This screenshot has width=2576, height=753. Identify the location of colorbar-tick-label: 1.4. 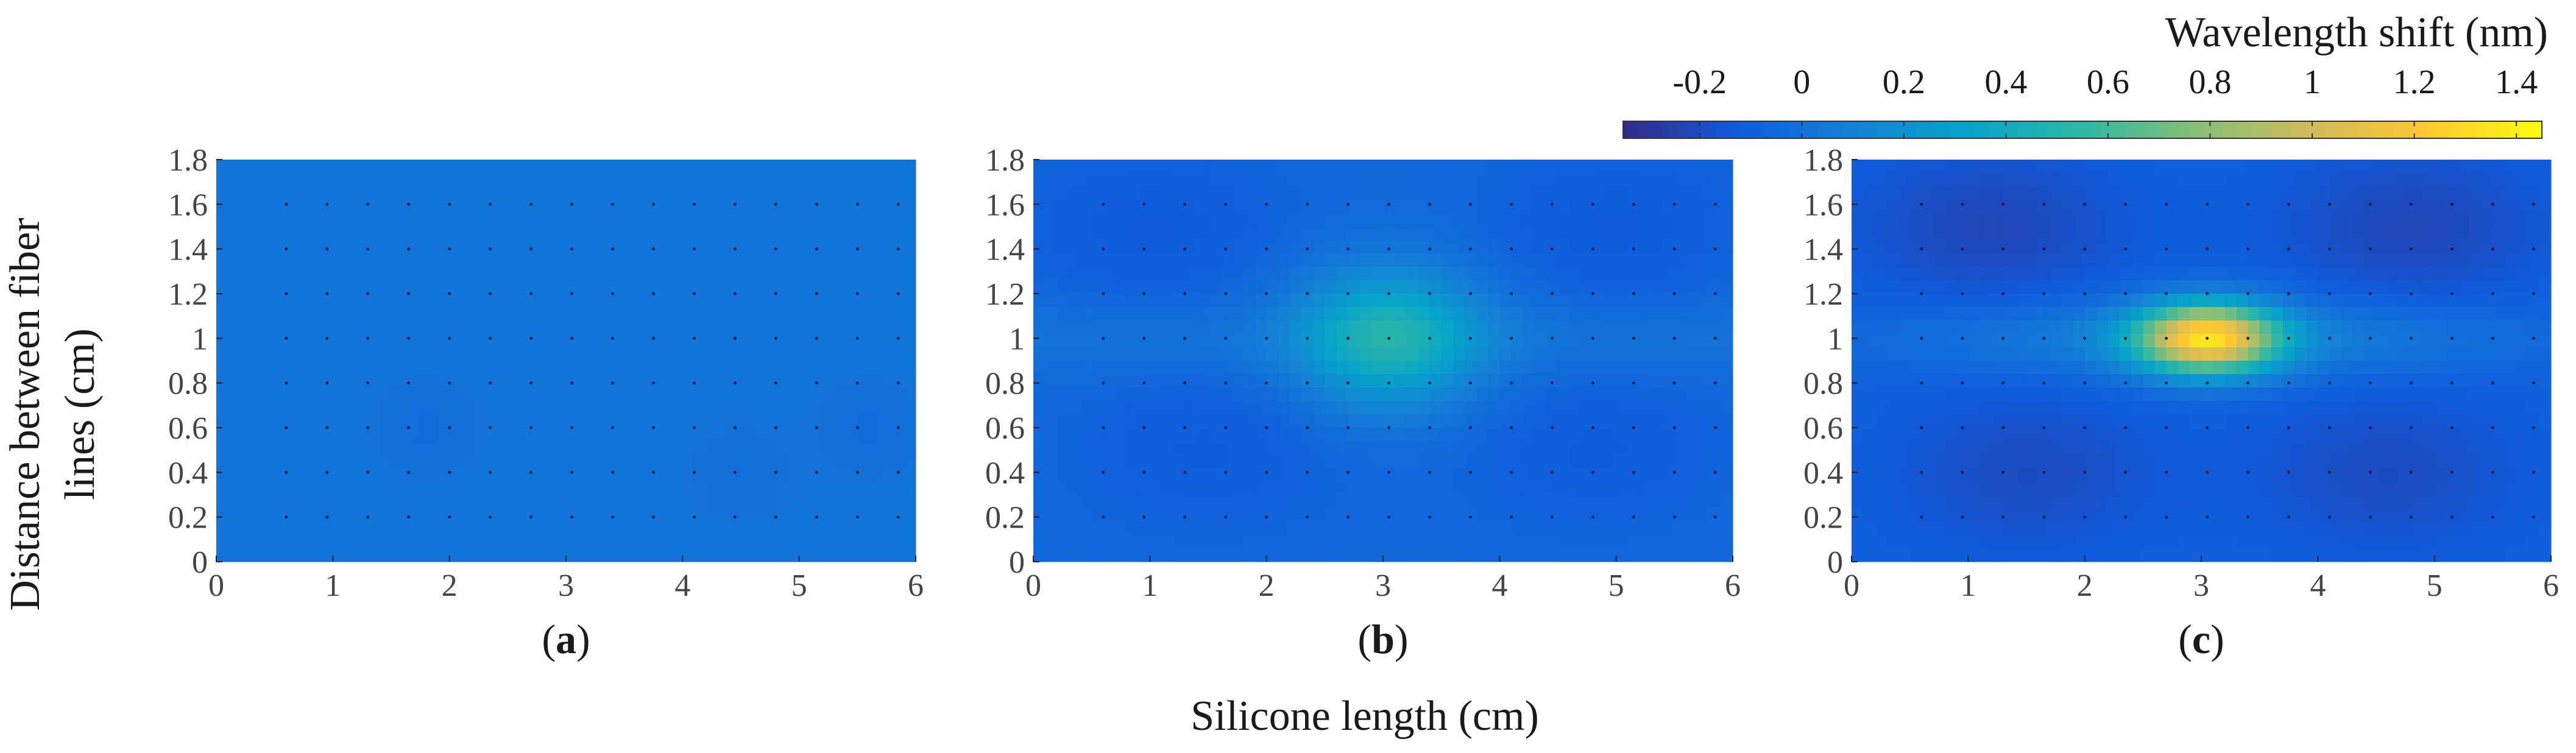
(2516, 82).